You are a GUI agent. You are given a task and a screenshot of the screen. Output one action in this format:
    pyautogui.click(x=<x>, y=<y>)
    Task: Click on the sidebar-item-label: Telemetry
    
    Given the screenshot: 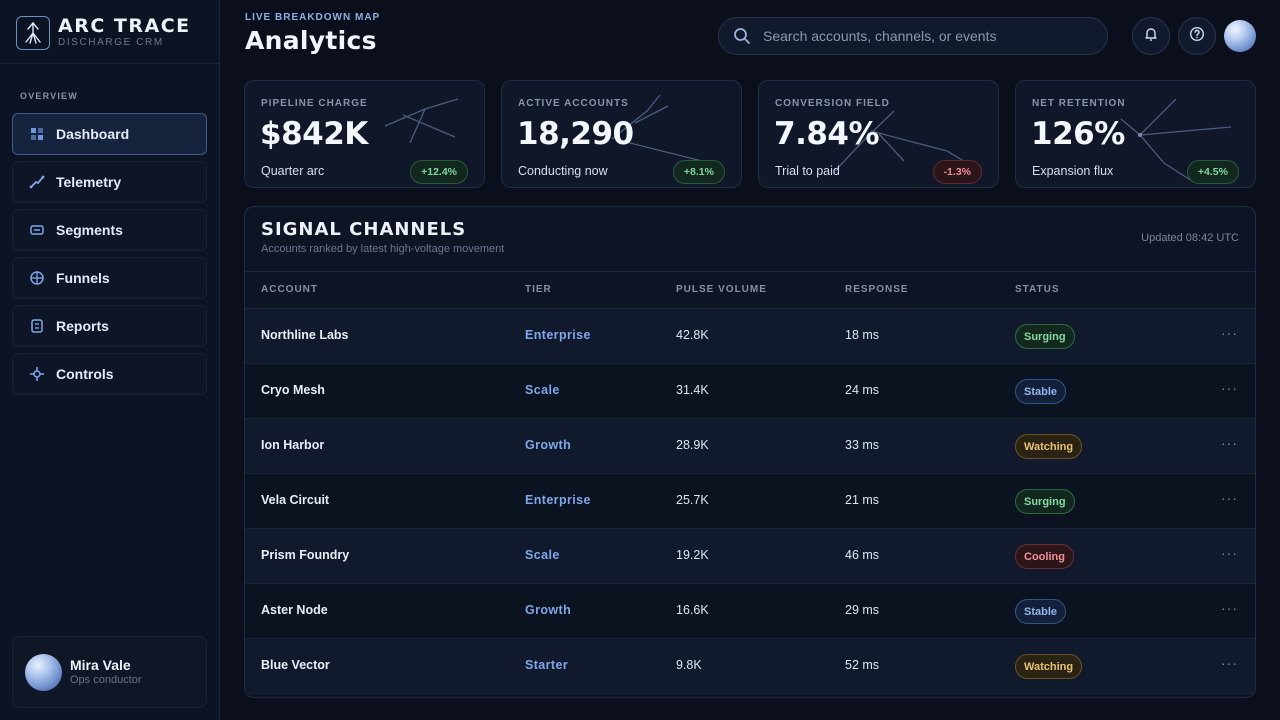 What is the action you would take?
    pyautogui.click(x=89, y=182)
    